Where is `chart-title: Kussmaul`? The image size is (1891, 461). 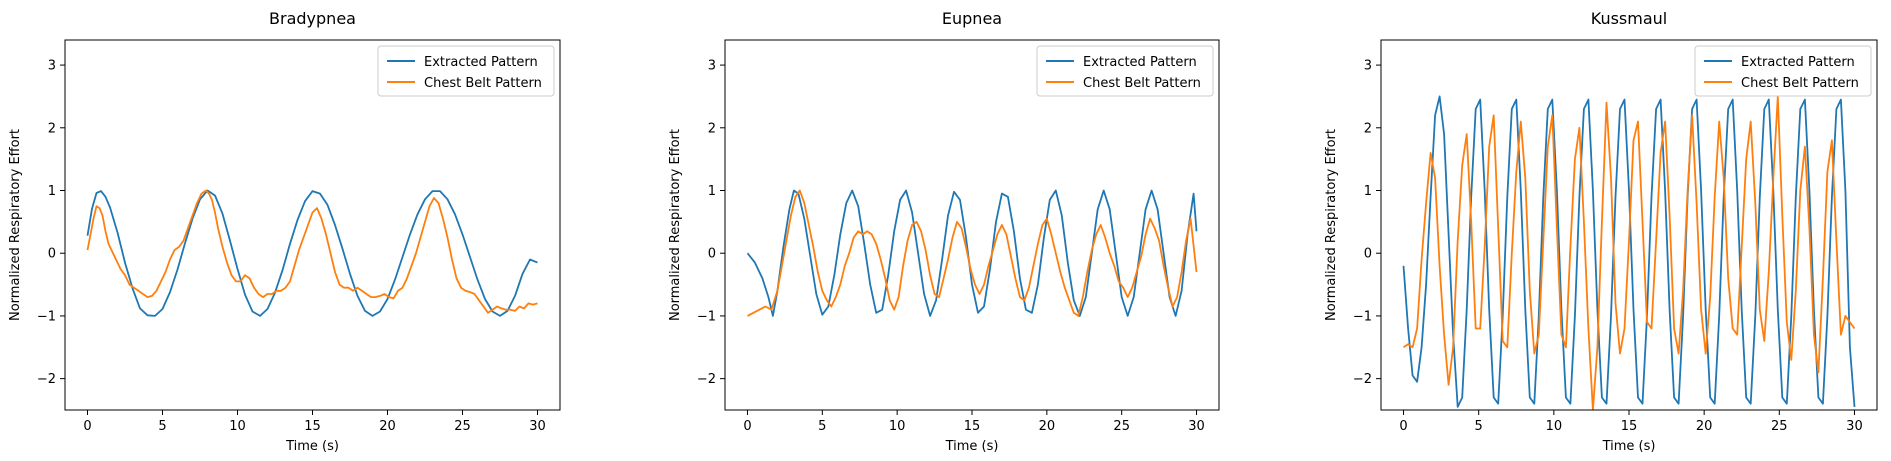 chart-title: Kussmaul is located at coordinates (1629, 18).